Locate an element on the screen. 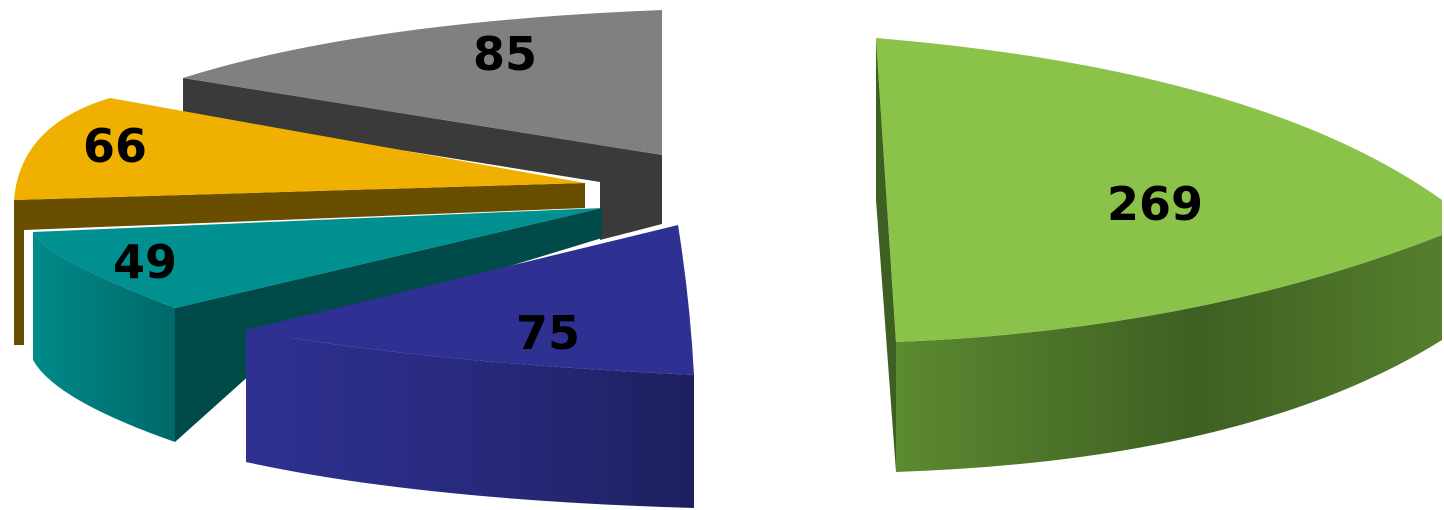 The width and height of the screenshot is (1444, 510). data-label-85: 85 is located at coordinates (505, 54).